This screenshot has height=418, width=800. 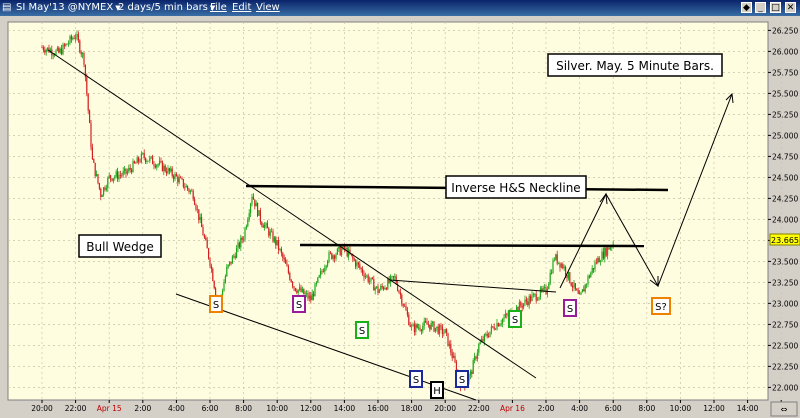 What do you see at coordinates (166, 8) in the screenshot?
I see `timeframe-selector: 2 days/5 min bars ▼` at bounding box center [166, 8].